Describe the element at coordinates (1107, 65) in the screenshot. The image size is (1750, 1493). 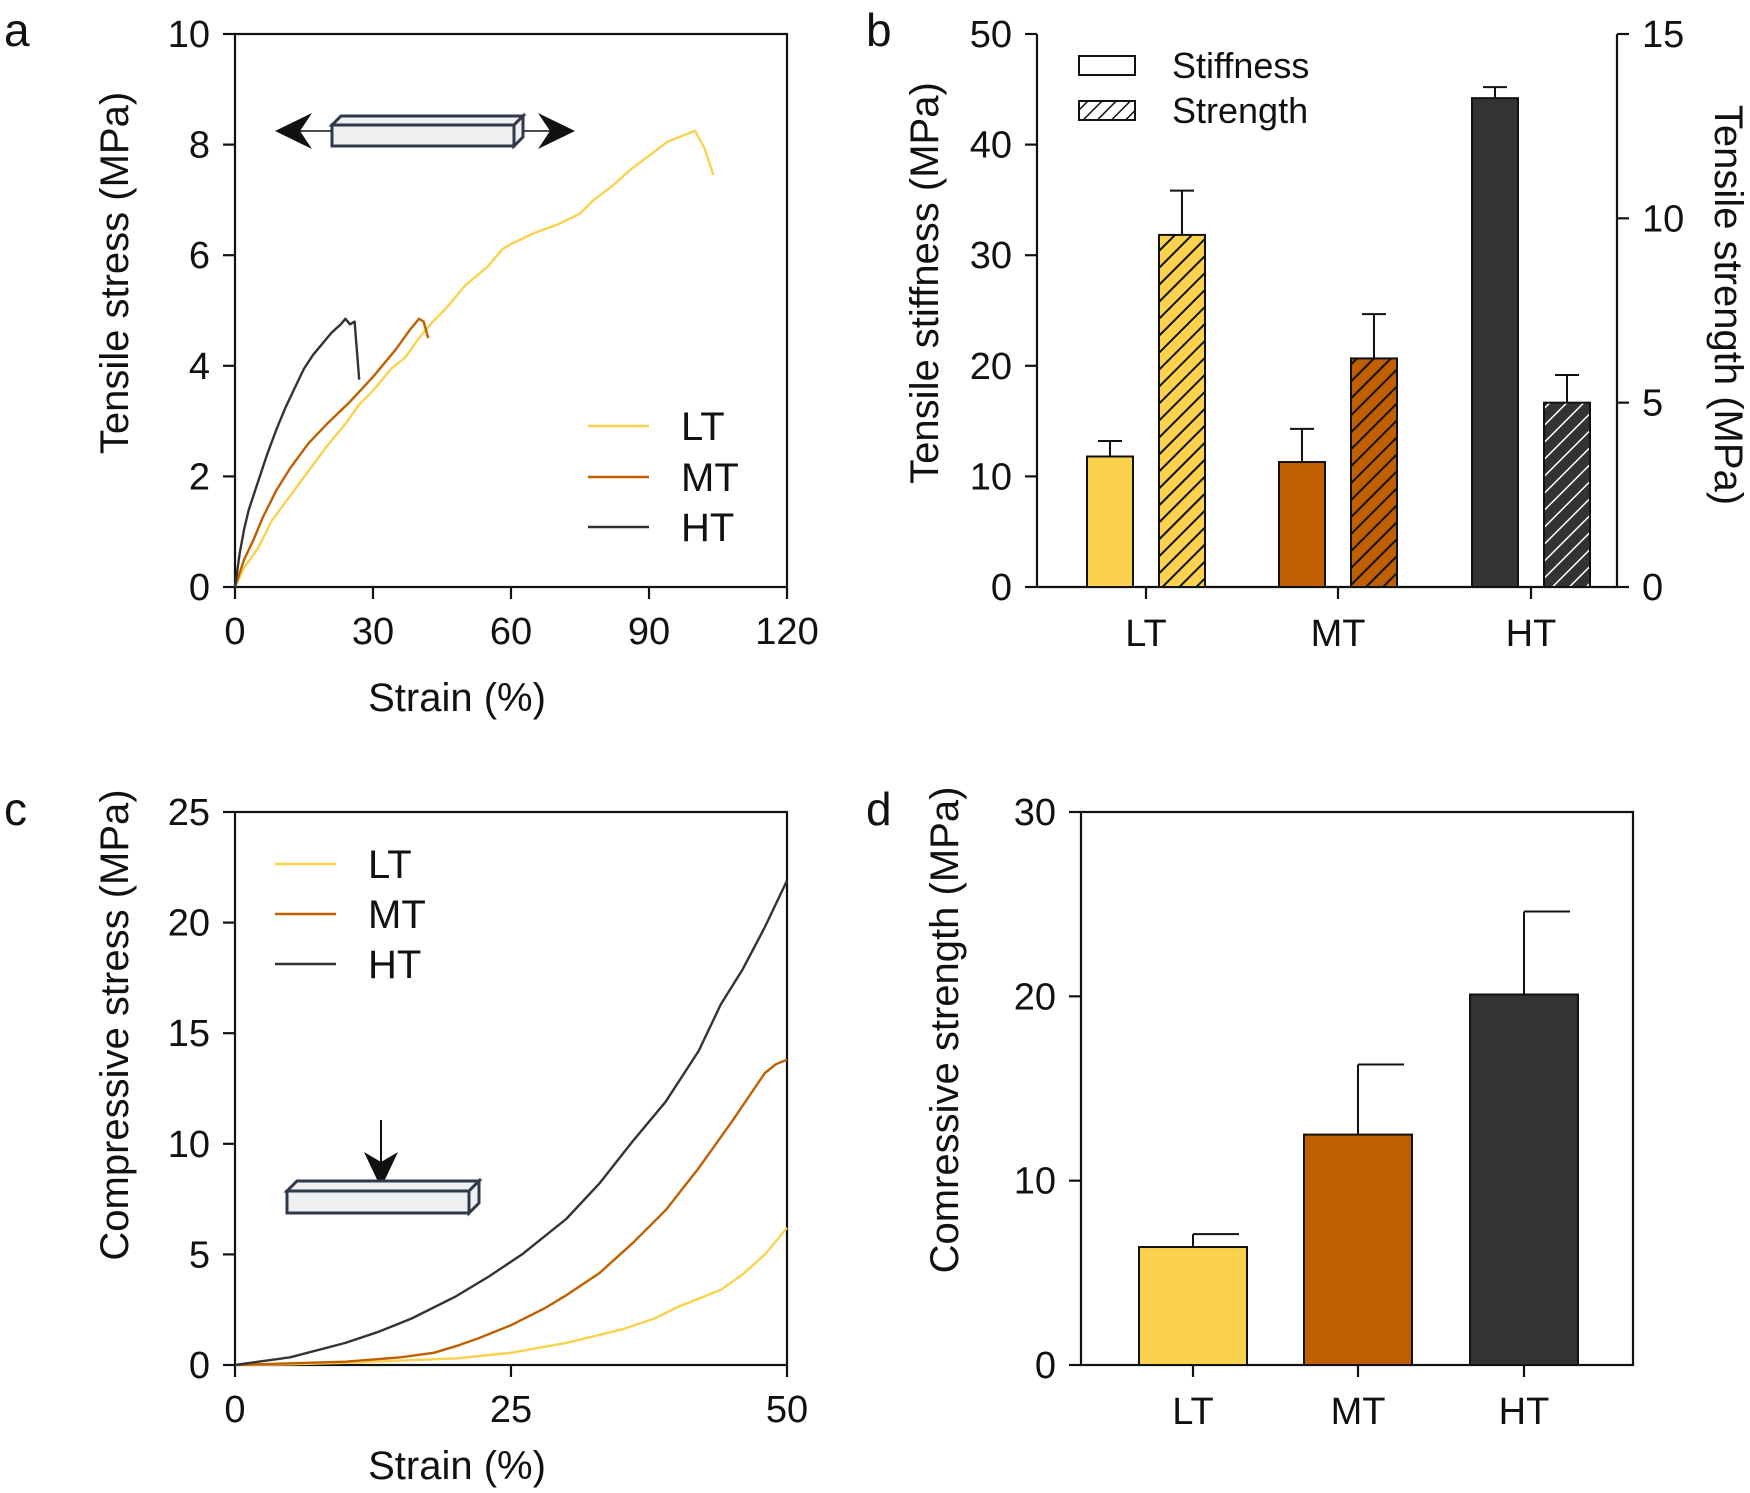
I see `legend-swatch-stiffness` at that location.